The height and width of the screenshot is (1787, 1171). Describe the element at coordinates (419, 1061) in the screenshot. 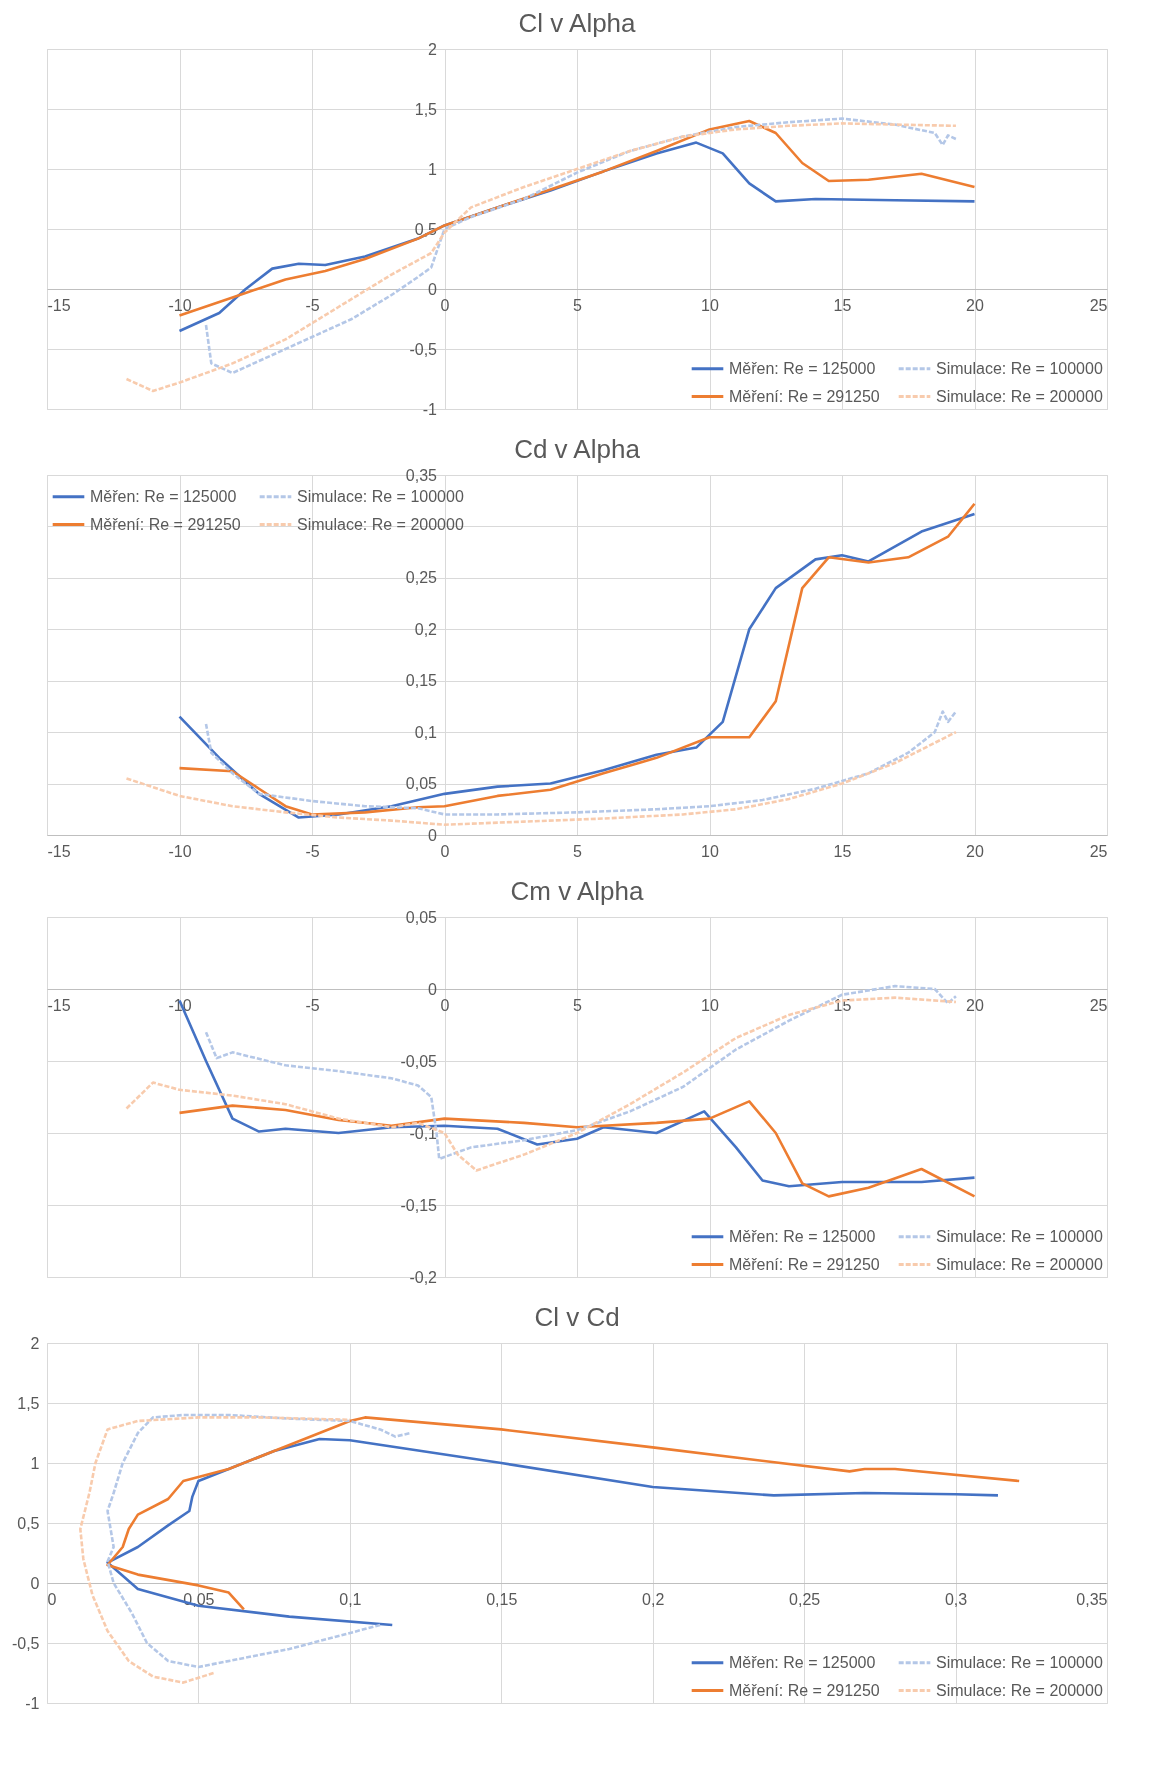

I see `y-tick-label: -0,05` at that location.